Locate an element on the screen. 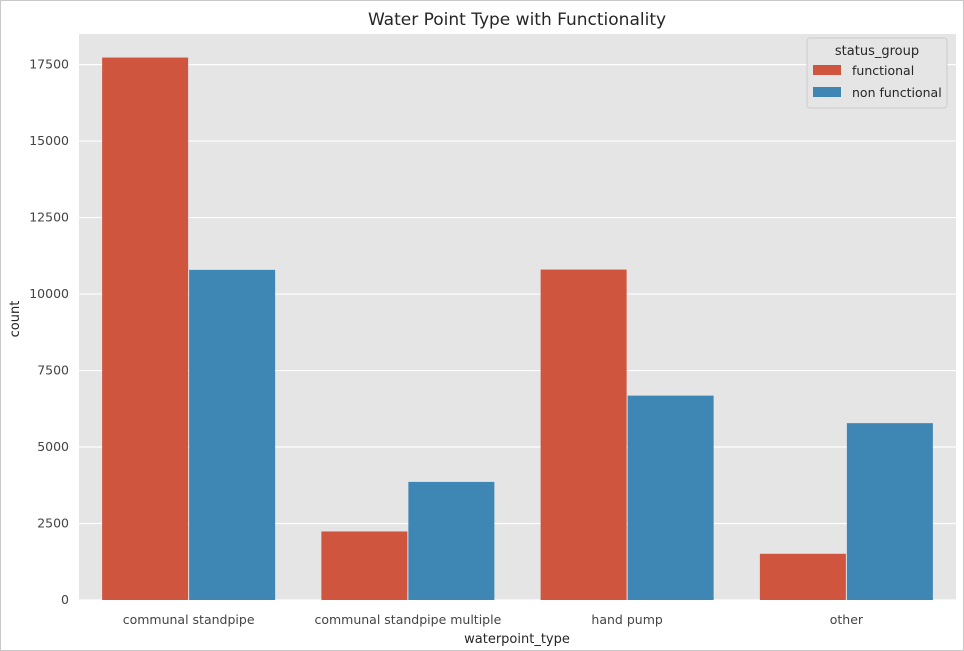  legend-swatch-non-functional is located at coordinates (827, 92).